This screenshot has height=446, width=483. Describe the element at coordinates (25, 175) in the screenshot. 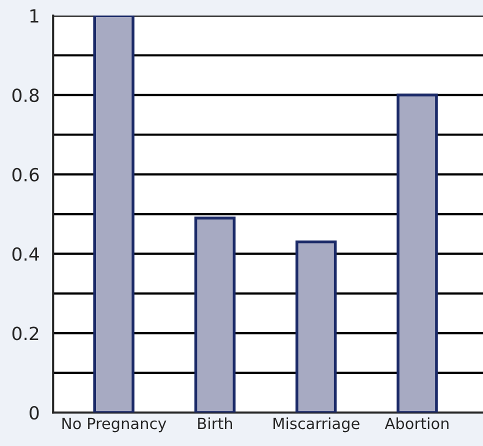

I see `y-tick-label: 0.6` at that location.